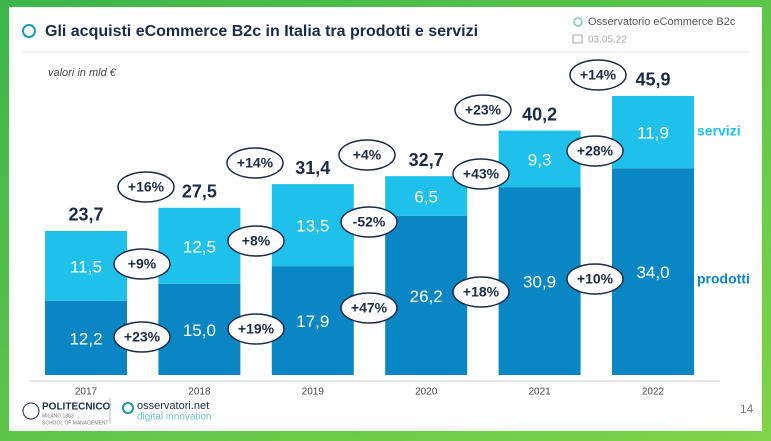  Describe the element at coordinates (31, 411) in the screenshot. I see `university-logo` at that location.